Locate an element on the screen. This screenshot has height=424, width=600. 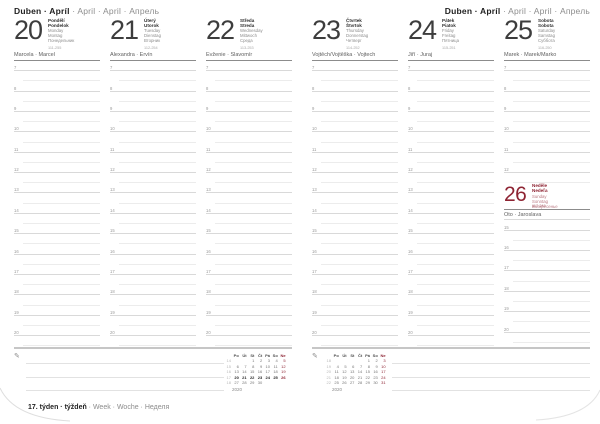
mini-dow-header: St is located at coordinates (252, 355).